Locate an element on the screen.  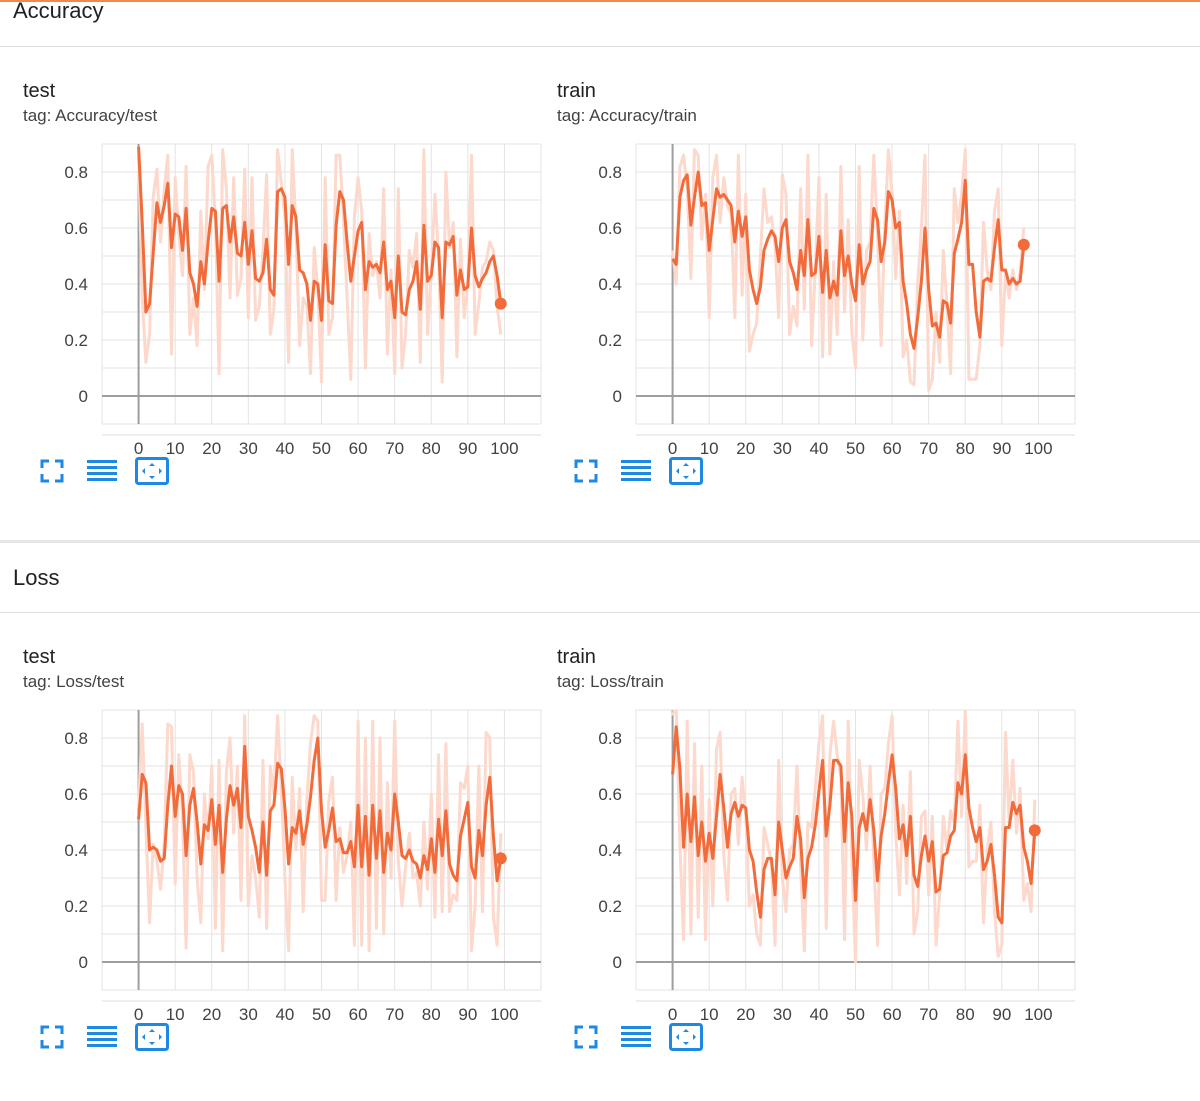
section-divider is located at coordinates (600, 46).